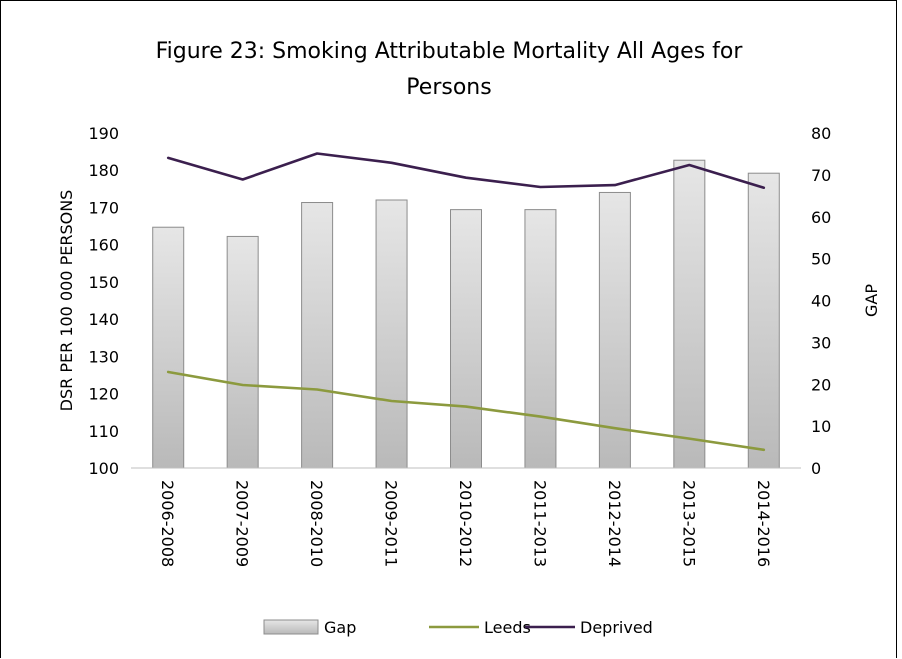 This screenshot has height=659, width=902. I want to click on right-tick-label: 60, so click(821, 217).